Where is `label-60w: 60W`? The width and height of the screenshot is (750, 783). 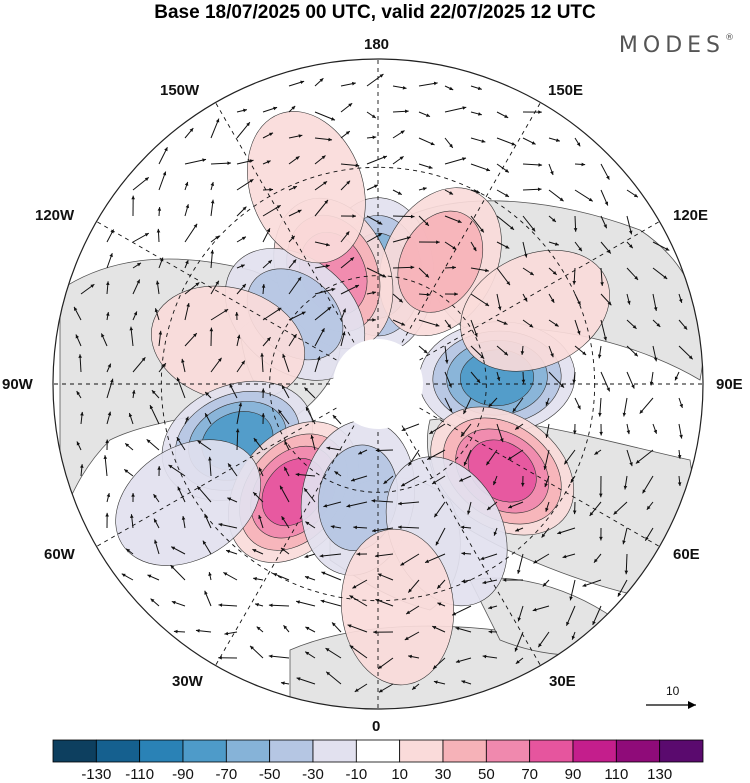
label-60w: 60W is located at coordinates (59, 554).